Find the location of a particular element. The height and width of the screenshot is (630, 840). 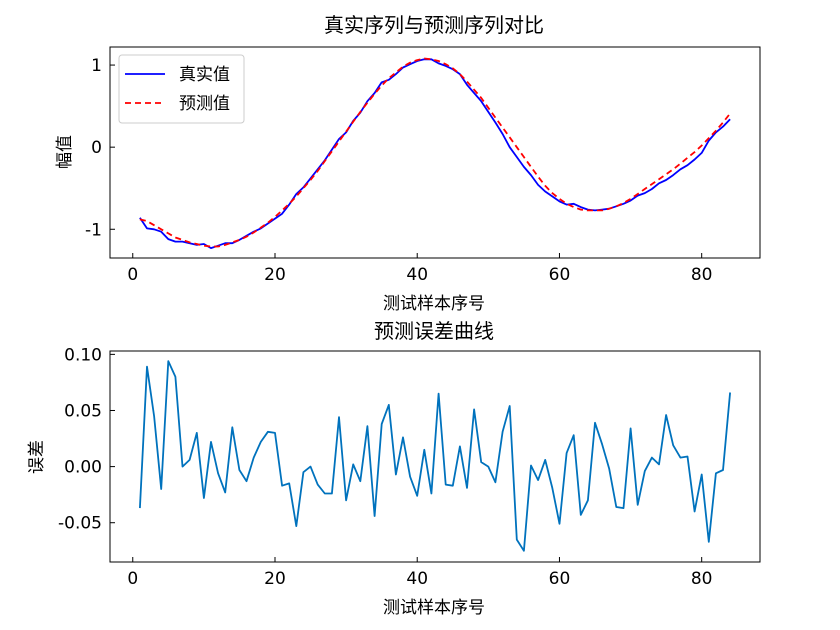

plot1-ytick-label: 0 is located at coordinates (96, 148).